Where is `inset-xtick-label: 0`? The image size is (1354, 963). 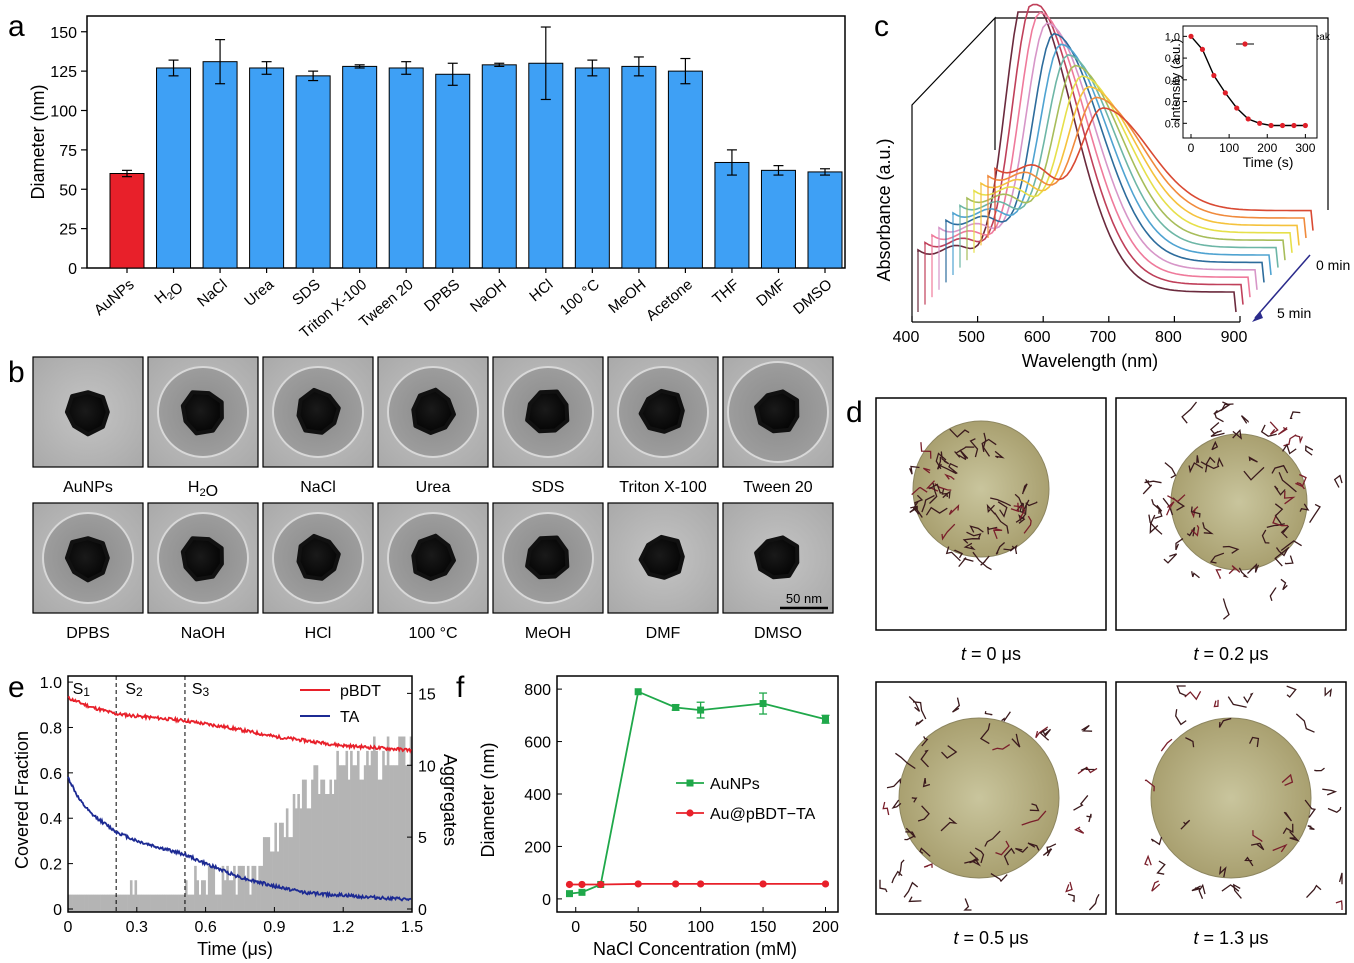
inset-xtick-label: 0 is located at coordinates (1191, 148).